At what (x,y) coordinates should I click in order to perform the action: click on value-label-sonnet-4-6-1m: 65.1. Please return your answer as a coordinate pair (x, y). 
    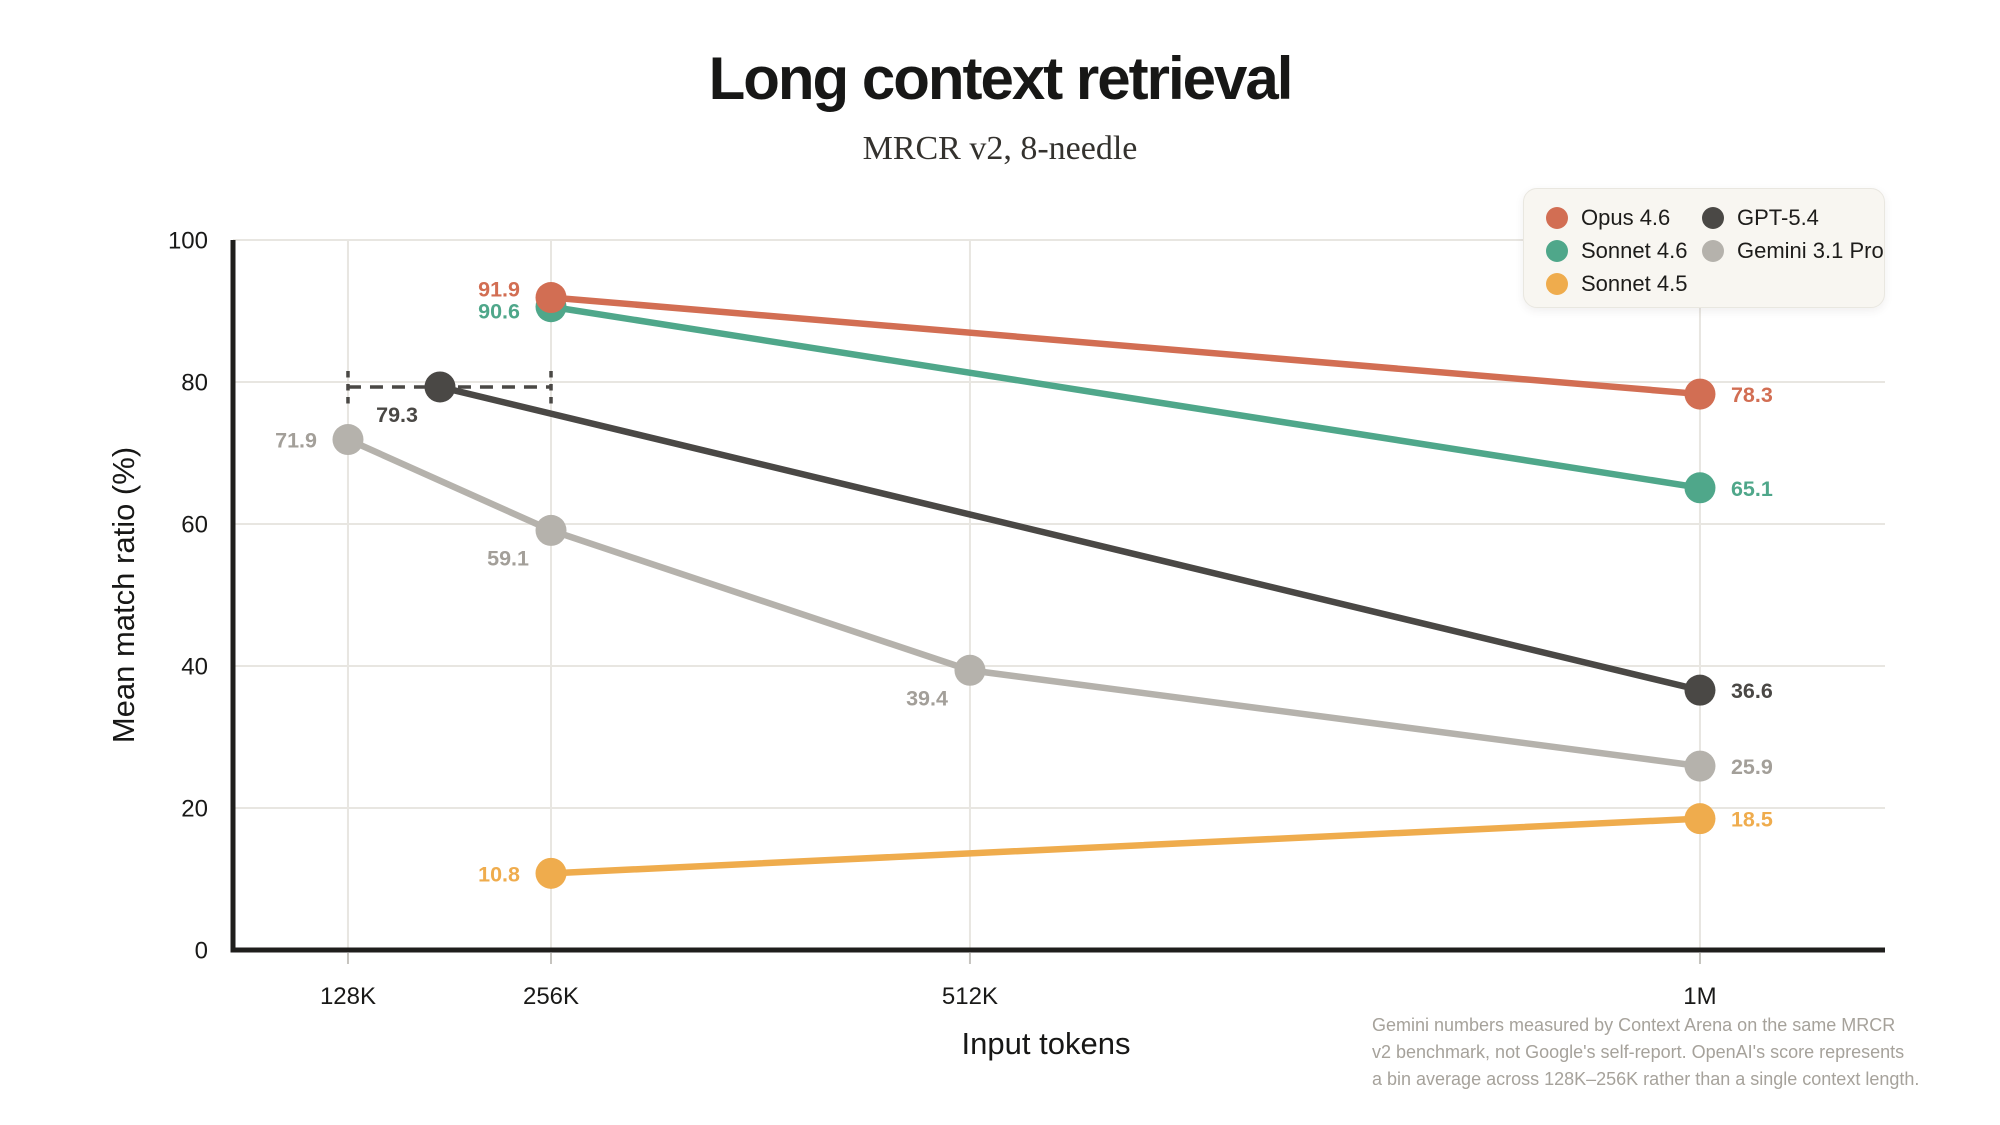
    Looking at the image, I should click on (1752, 489).